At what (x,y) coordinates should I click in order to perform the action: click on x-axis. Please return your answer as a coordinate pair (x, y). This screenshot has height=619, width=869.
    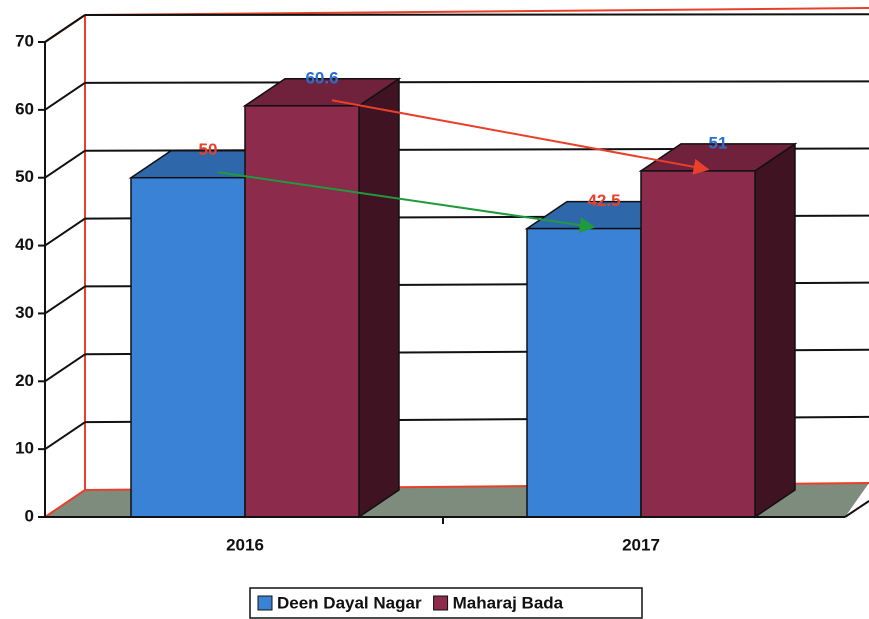
    Looking at the image, I should click on (856, 509).